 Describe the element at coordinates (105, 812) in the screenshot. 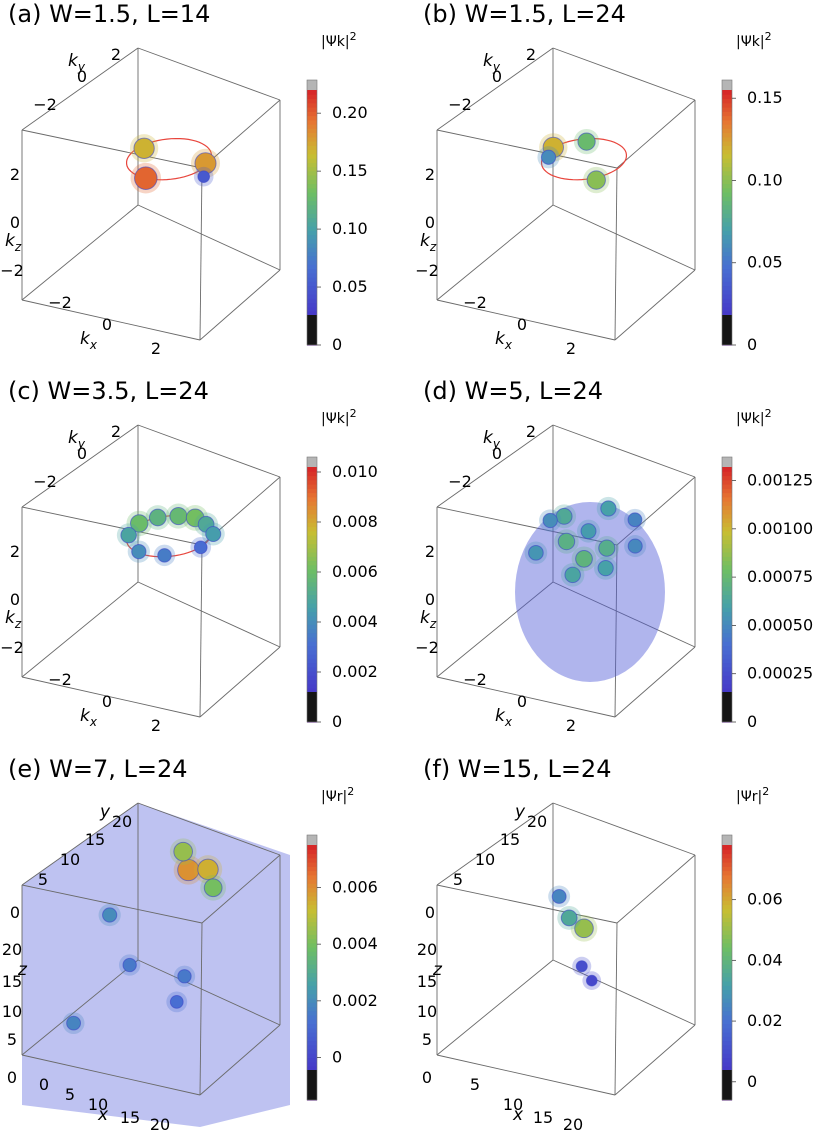

I see `axis-label: y` at that location.